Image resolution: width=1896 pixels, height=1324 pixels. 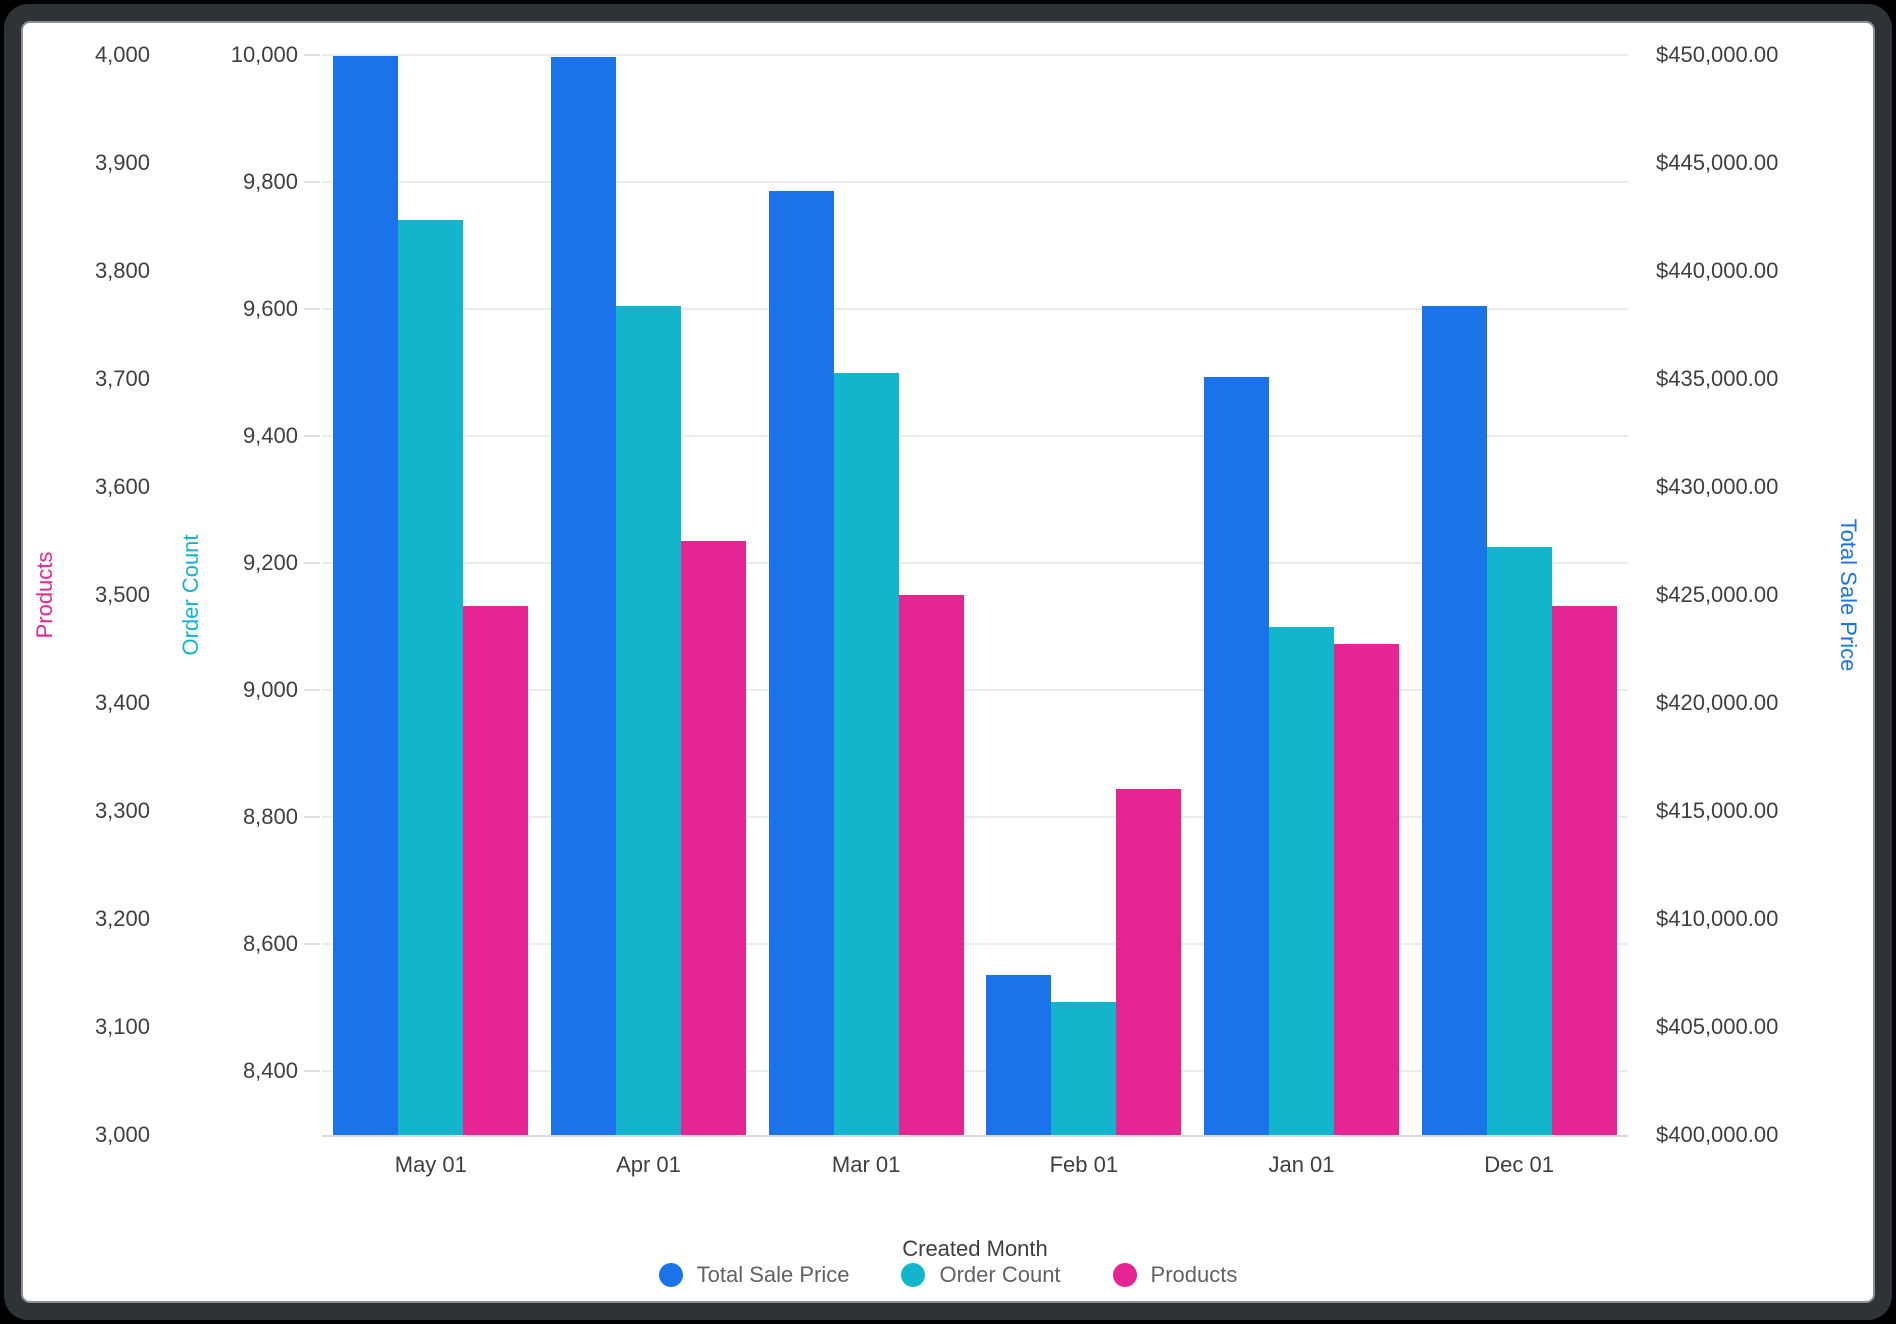 I want to click on x-category-label: Dec 01, so click(x=1519, y=1164).